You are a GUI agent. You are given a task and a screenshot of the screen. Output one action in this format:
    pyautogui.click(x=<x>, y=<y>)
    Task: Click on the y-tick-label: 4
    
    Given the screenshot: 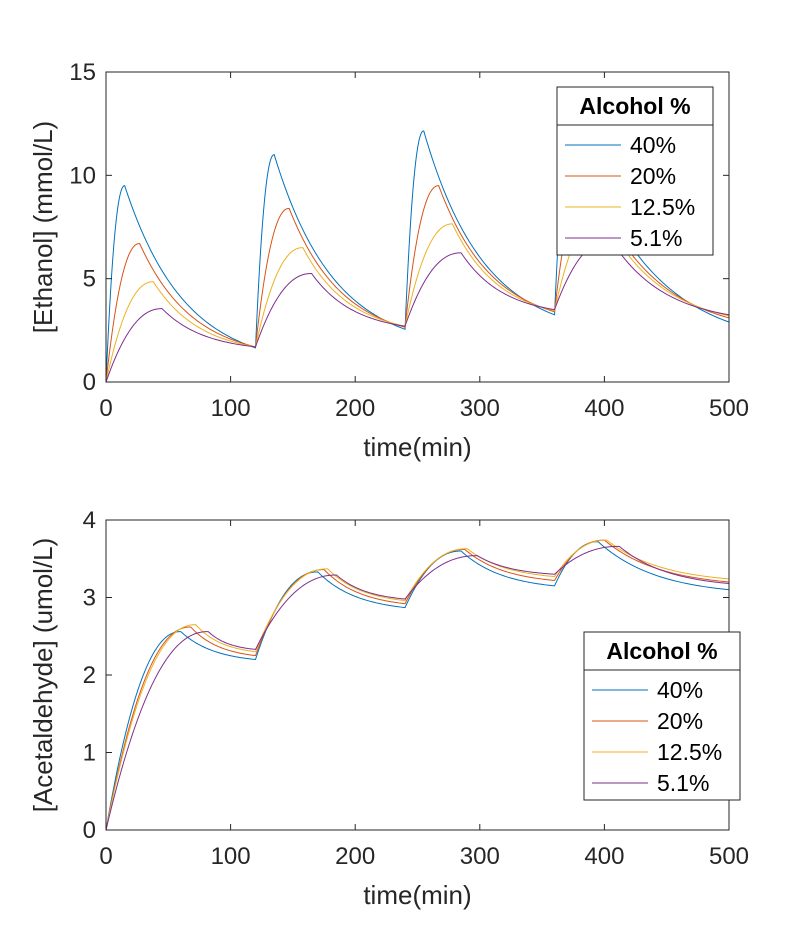 What is the action you would take?
    pyautogui.click(x=89, y=520)
    